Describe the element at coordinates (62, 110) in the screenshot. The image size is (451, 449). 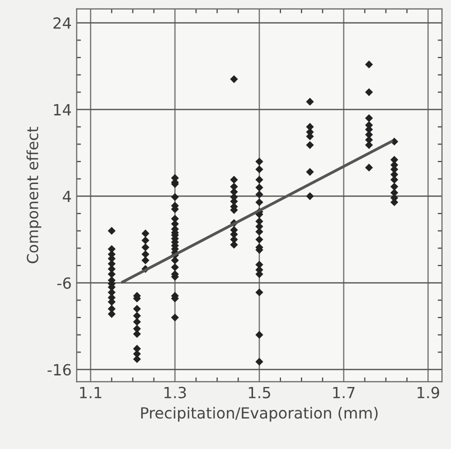
I see `y-tick-label: 14` at that location.